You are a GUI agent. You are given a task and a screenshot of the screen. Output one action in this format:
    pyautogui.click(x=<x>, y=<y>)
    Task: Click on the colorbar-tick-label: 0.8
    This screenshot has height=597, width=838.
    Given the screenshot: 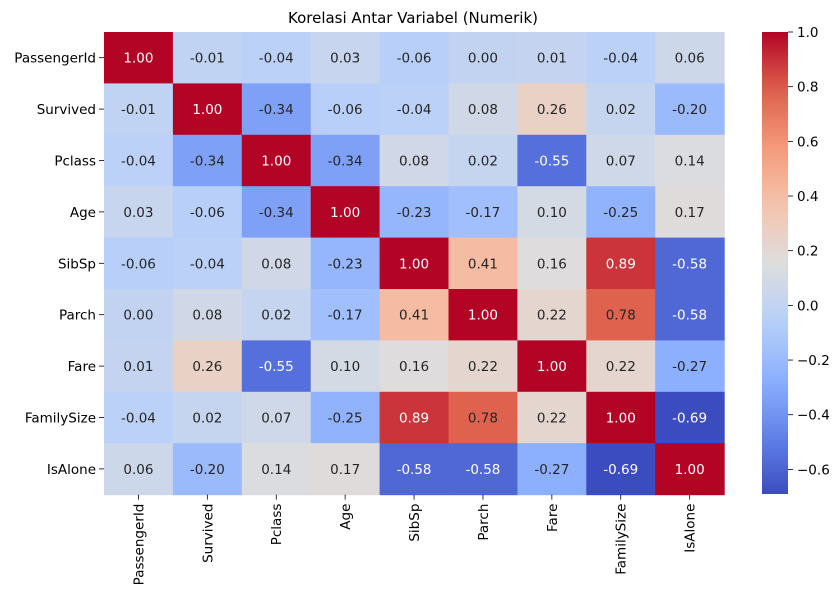 What is the action you would take?
    pyautogui.click(x=807, y=88)
    